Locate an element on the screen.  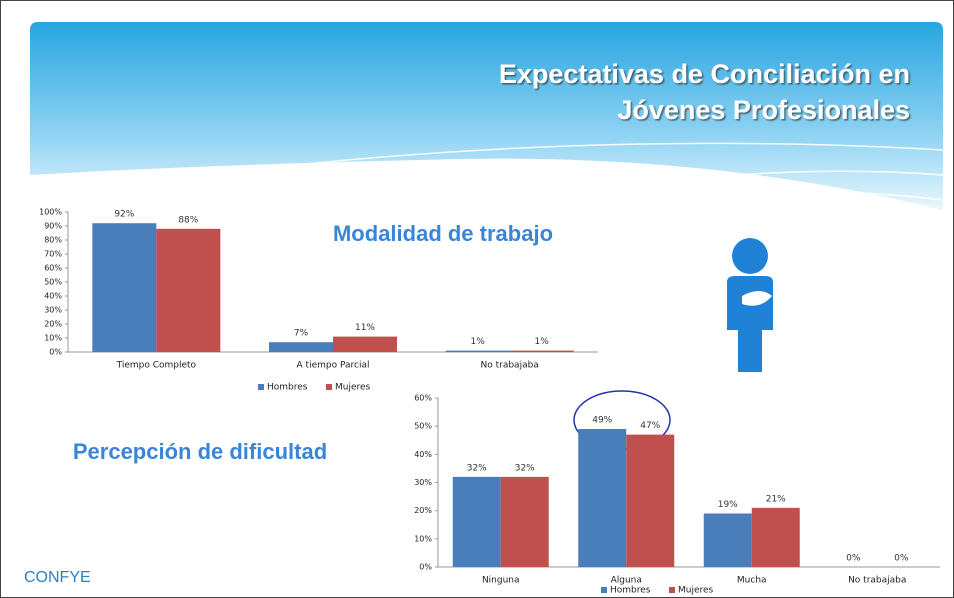
value-label: 92% is located at coordinates (124, 215).